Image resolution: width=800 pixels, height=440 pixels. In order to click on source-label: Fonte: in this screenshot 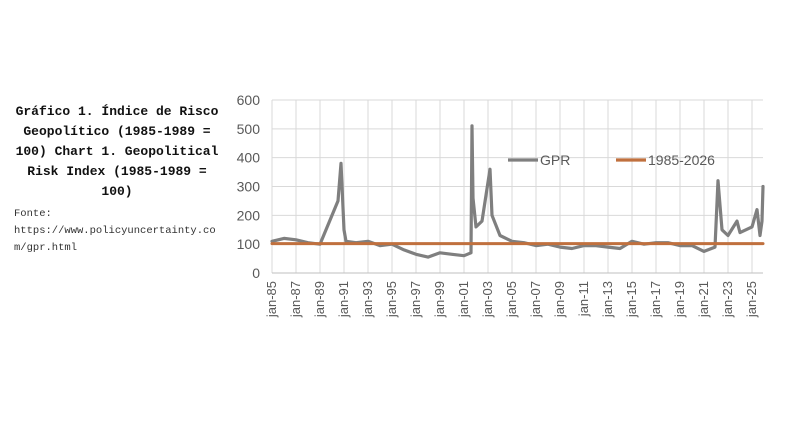, I will do `click(33, 214)`.